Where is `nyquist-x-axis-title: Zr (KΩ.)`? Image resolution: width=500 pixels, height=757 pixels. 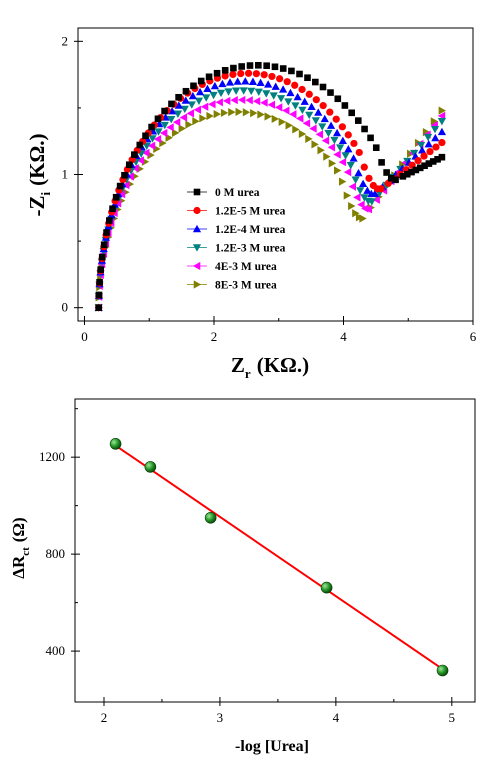
nyquist-x-axis-title: Zr (KΩ.) is located at coordinates (270, 367).